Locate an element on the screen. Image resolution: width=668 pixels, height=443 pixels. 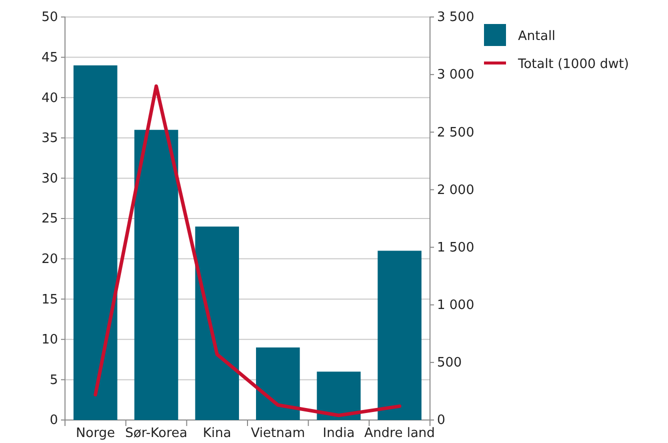
y2-tick-label: 500 is located at coordinates (449, 363).